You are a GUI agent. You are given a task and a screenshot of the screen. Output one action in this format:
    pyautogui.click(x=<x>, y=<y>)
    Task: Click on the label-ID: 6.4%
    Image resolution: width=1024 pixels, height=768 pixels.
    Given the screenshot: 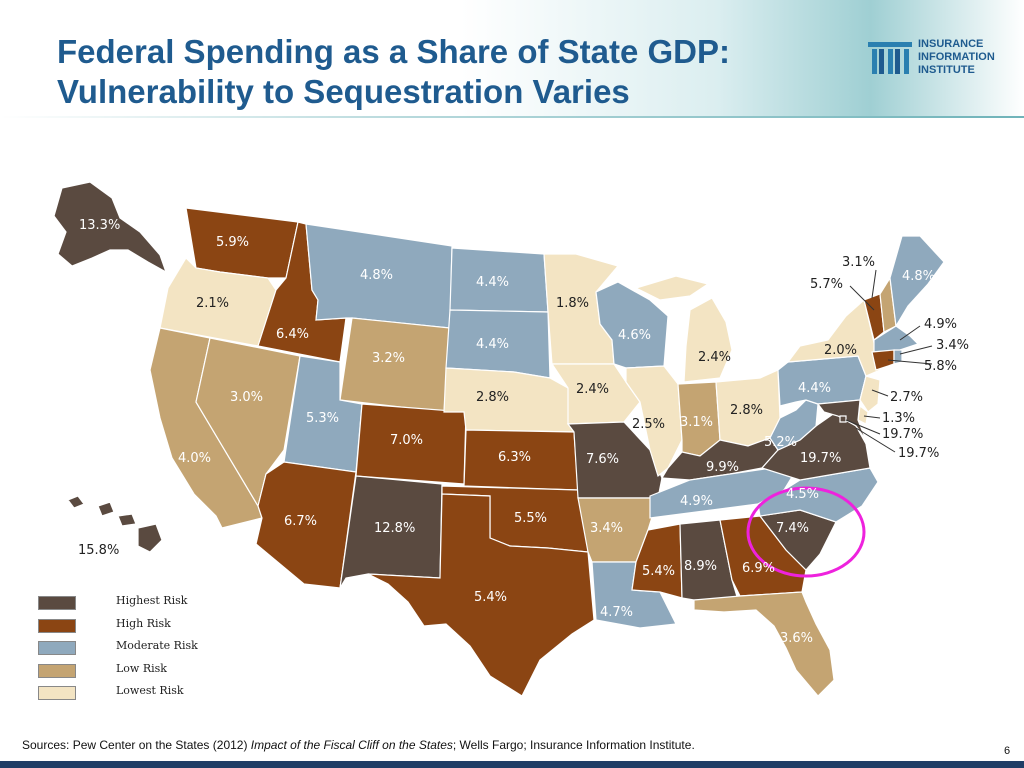 What is the action you would take?
    pyautogui.click(x=292, y=334)
    